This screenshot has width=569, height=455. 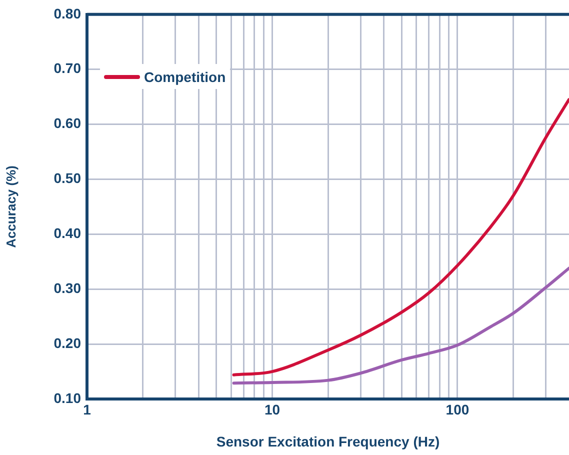 I want to click on y-tick-label: 0.60, so click(x=68, y=123).